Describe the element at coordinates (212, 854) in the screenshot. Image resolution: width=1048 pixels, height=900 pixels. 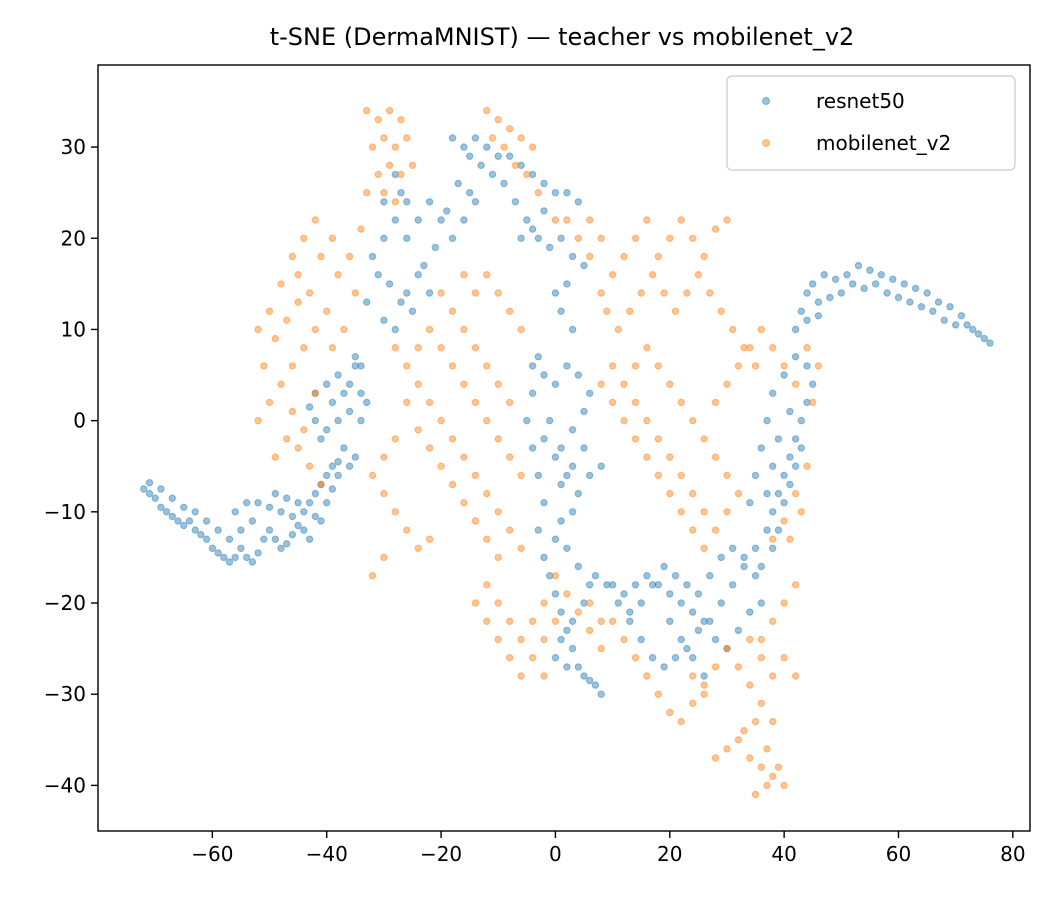
I see `x-tick-label: −60` at that location.